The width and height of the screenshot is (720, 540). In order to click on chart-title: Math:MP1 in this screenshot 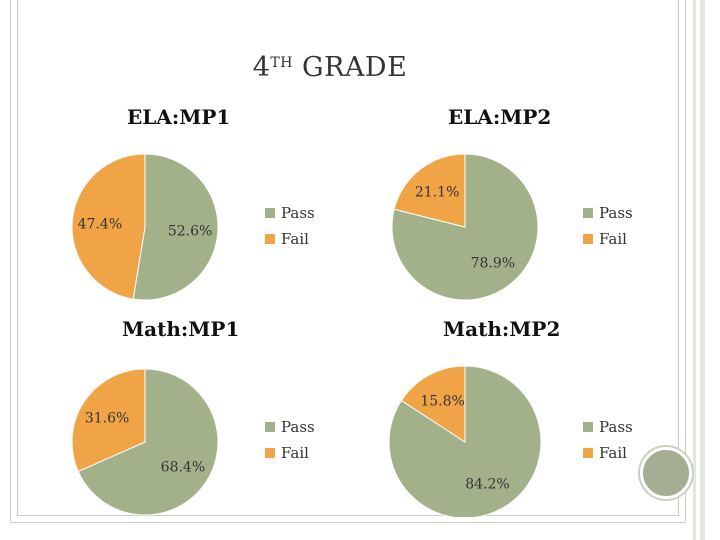, I will do `click(181, 329)`.